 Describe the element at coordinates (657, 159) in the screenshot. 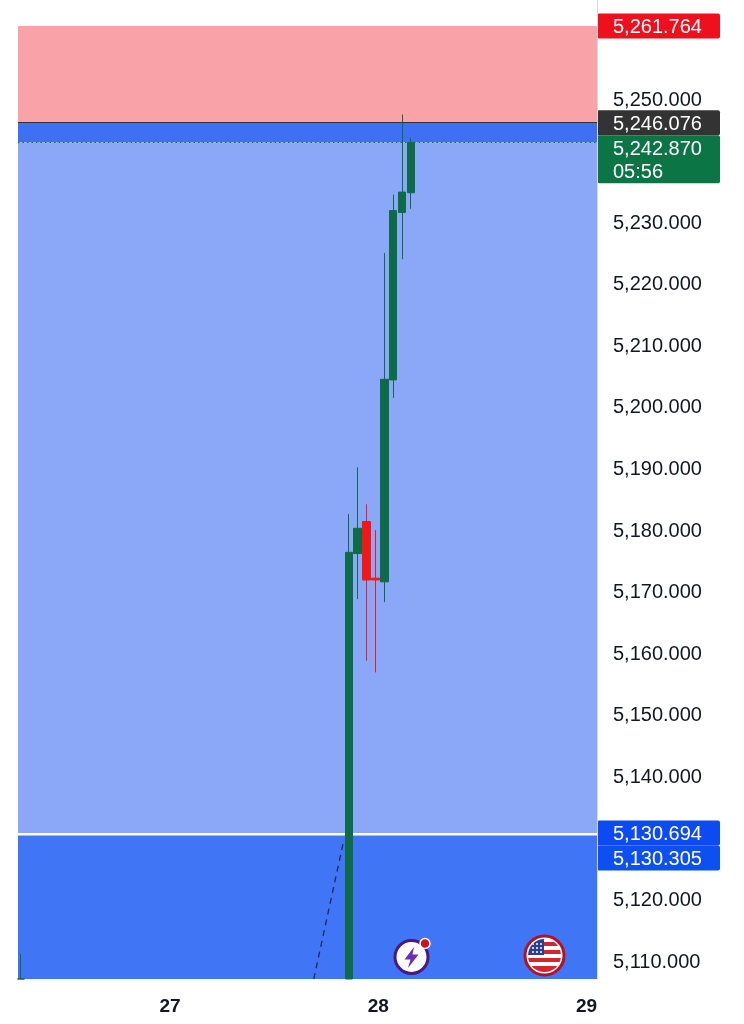

I see `ref-line-label: 5,242.870 05:56` at that location.